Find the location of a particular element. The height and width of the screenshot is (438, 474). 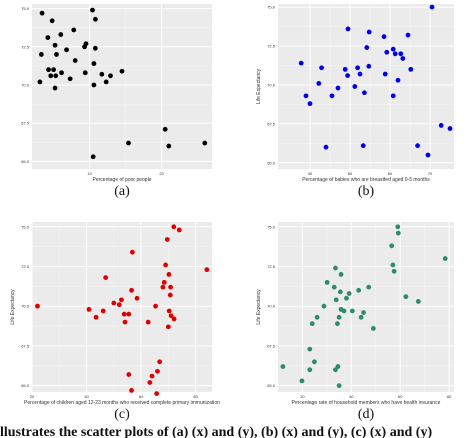

x-tick-label: 50 is located at coordinates (350, 173).